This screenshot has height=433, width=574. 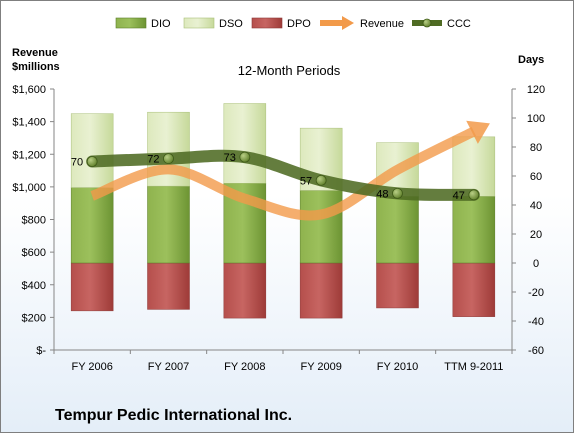 What do you see at coordinates (348, 23) in the screenshot?
I see `legend-revenue-arrowhead` at bounding box center [348, 23].